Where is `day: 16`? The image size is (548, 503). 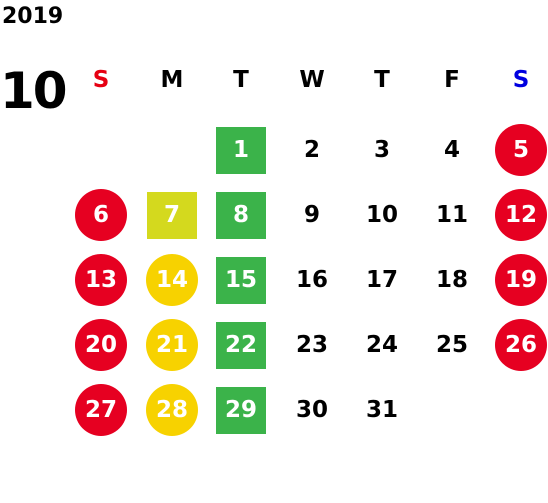
day: 16 is located at coordinates (311, 280).